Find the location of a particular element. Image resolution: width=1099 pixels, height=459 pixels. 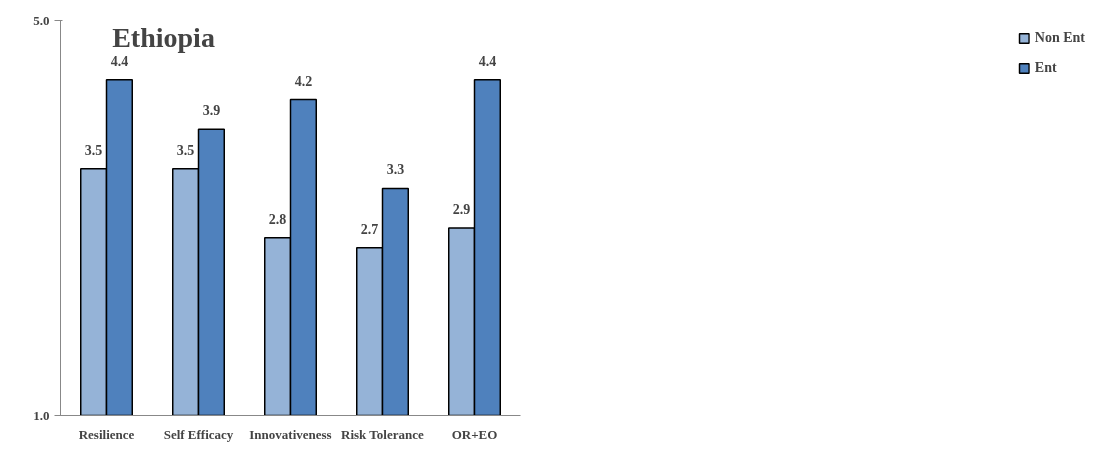

data-label: 2.8 is located at coordinates (277, 219).